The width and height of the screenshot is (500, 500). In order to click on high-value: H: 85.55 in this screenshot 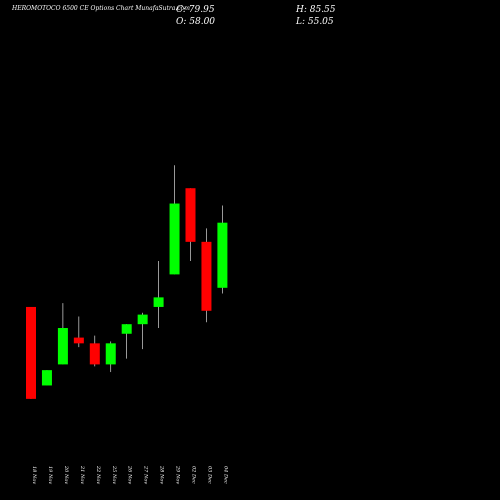, I will do `click(316, 10)`.